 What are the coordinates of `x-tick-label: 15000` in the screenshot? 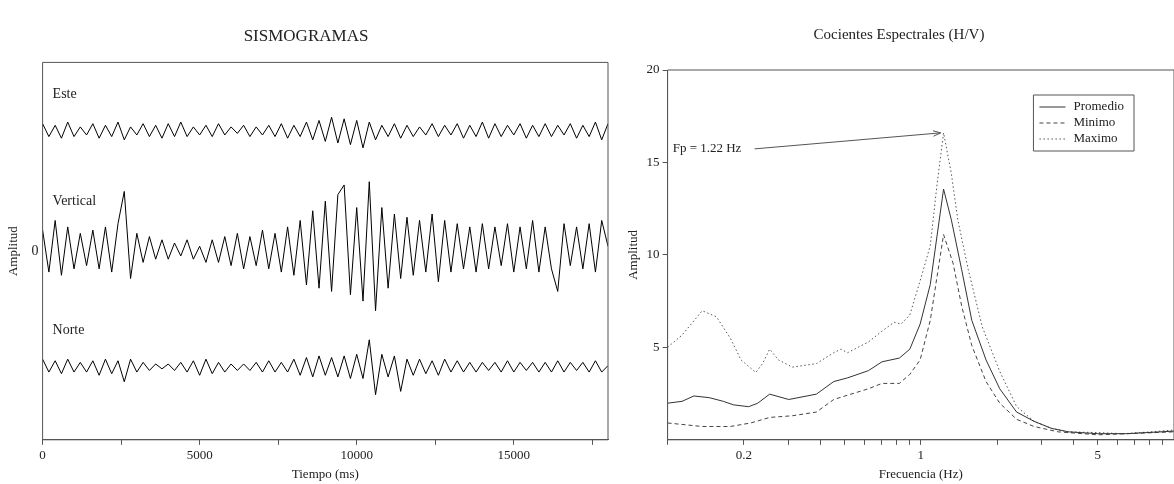 It's located at (514, 455).